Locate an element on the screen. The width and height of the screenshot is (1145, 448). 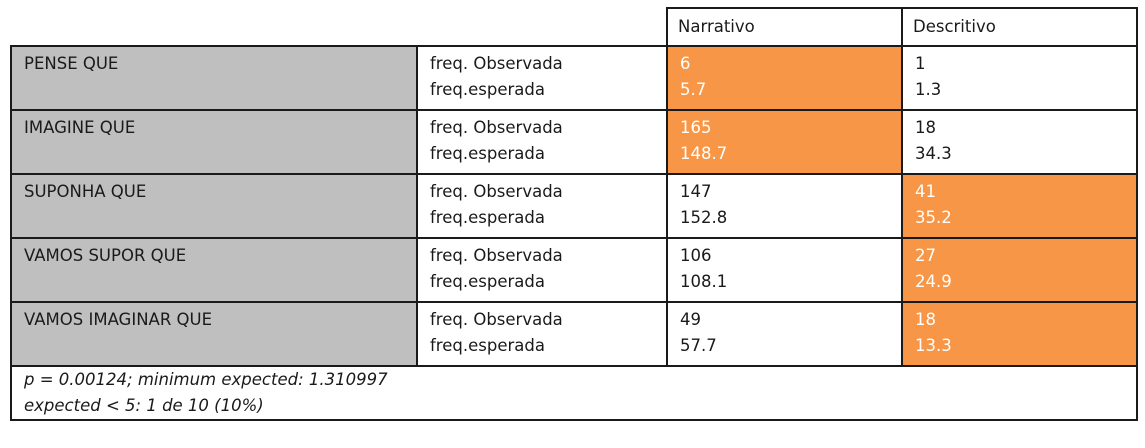
descritivo-cell-value: 13.3 is located at coordinates (933, 345).